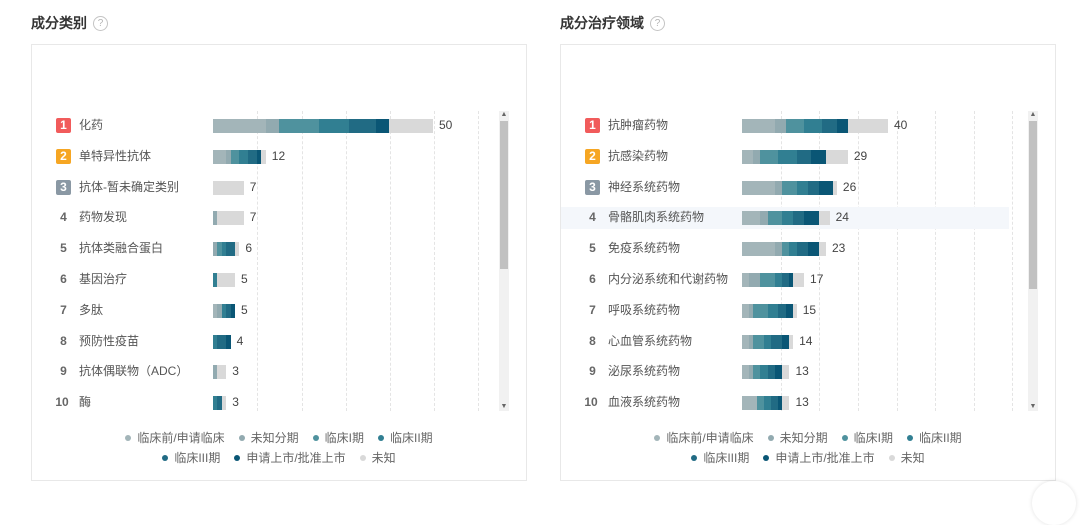 Image resolution: width=1080 pixels, height=525 pixels. Describe the element at coordinates (338, 437) in the screenshot. I see `legend-item: 临床I期` at that location.